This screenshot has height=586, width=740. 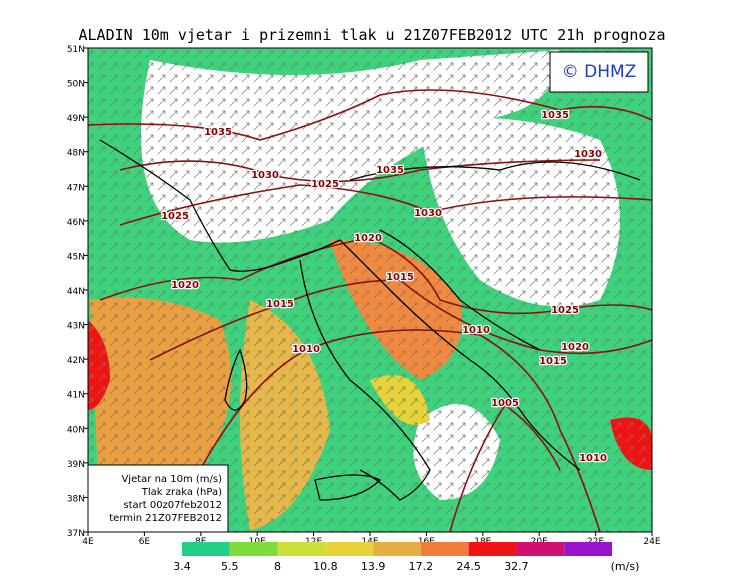 I want to click on lat-label: 51N, so click(x=76, y=50).